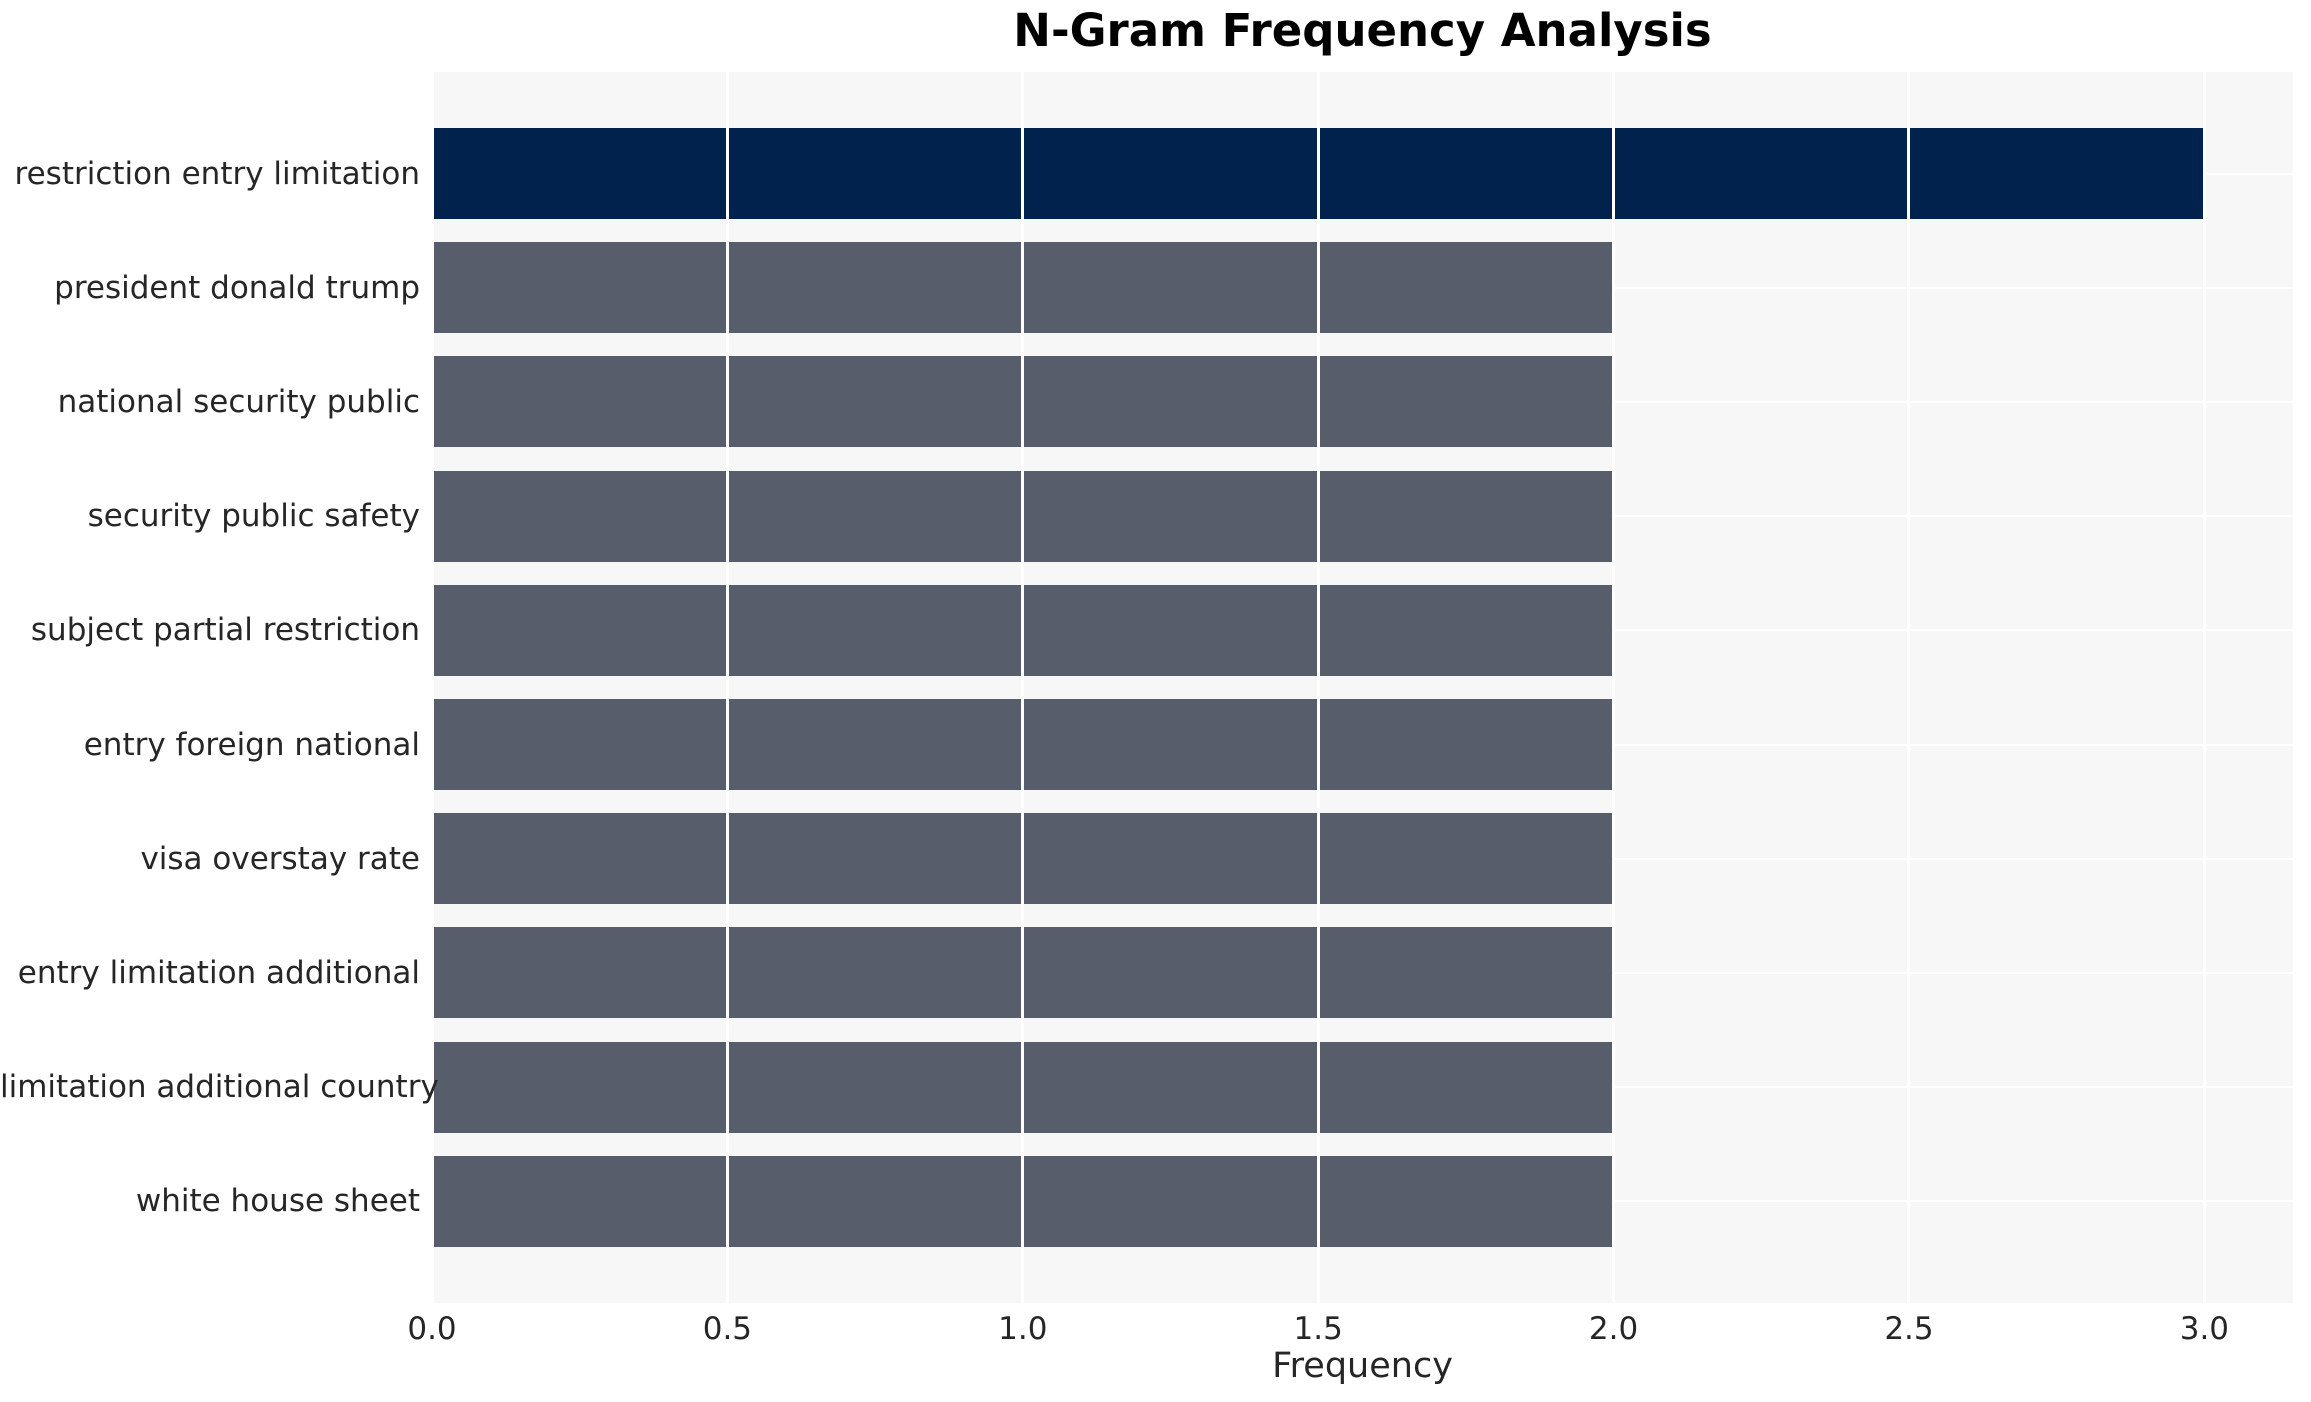  I want to click on y-axis-label: restriction entry limitation, so click(217, 173).